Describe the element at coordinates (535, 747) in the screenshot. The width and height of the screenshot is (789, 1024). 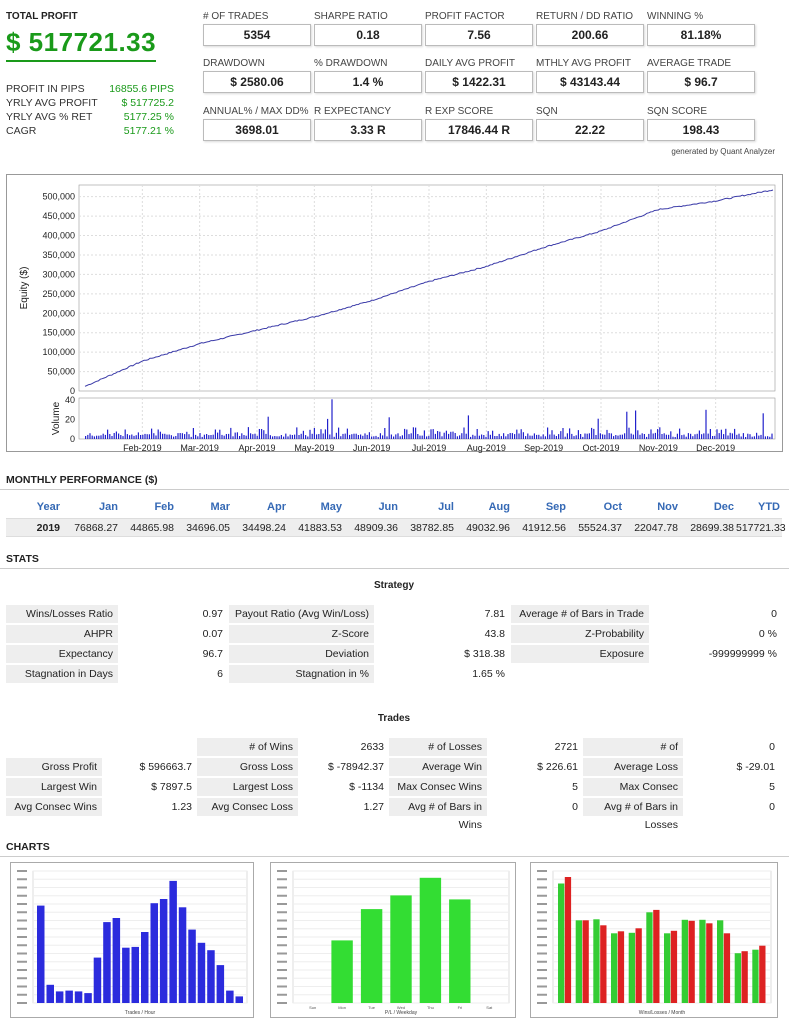
I see `trade-value: 2721` at that location.